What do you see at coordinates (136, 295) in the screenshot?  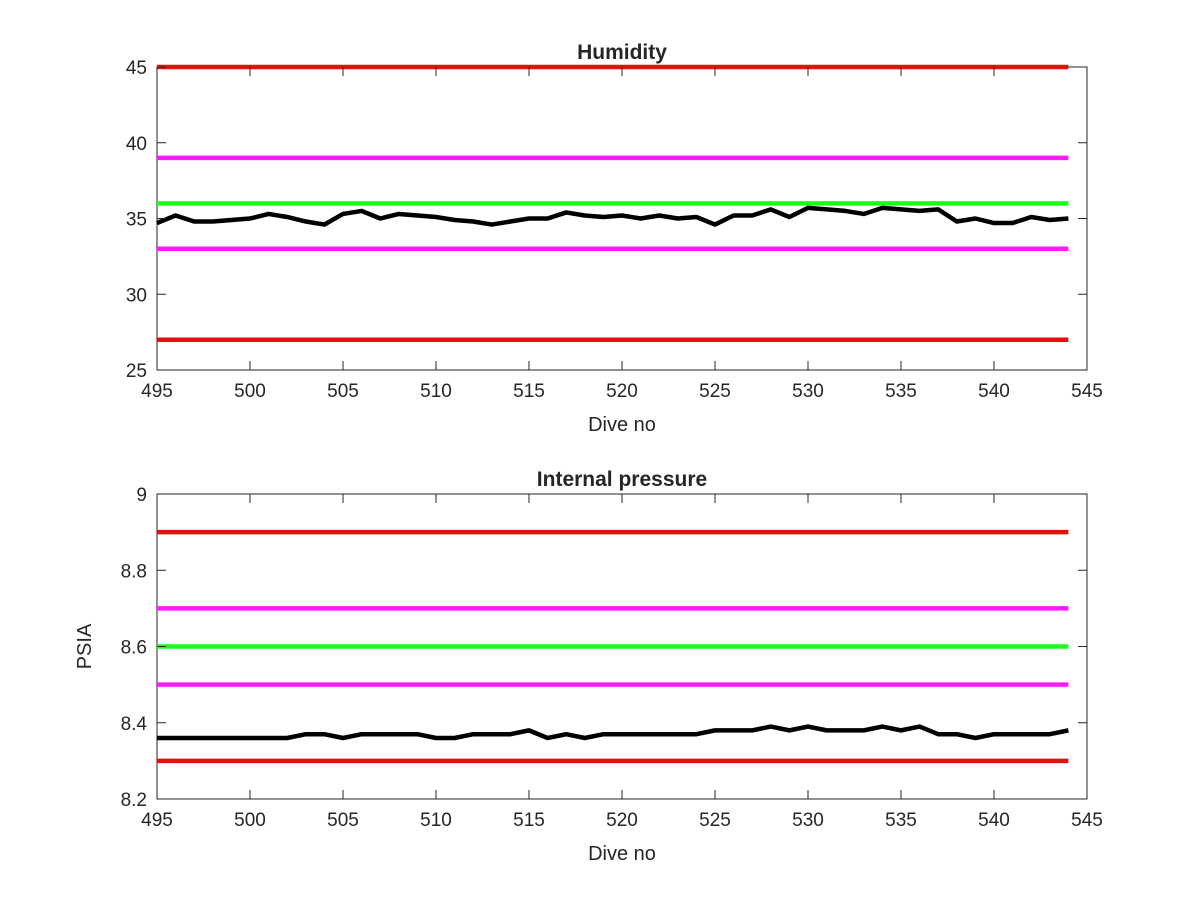 I see `y-tick-label: 30` at bounding box center [136, 295].